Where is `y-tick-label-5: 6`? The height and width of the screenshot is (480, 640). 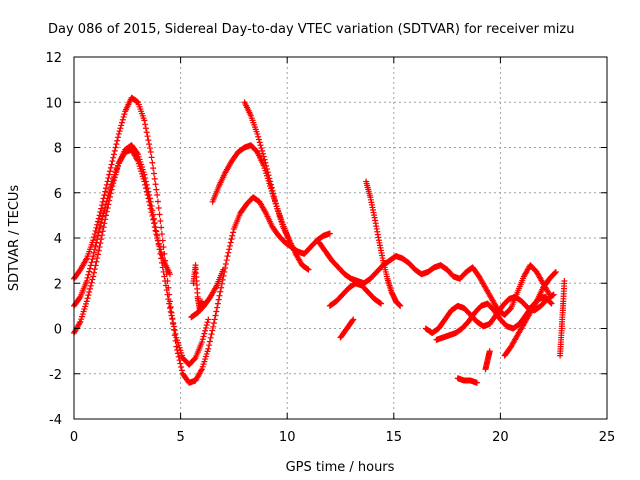 y-tick-label-5: 6 is located at coordinates (58, 194).